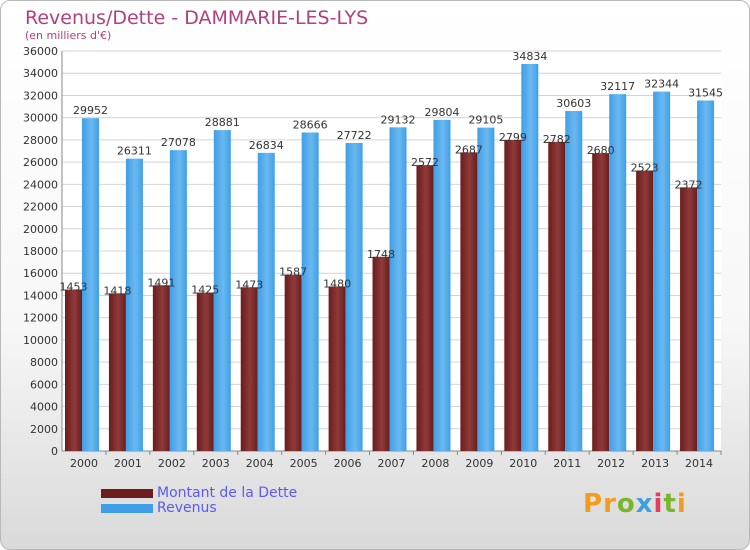 The image size is (750, 550). I want to click on legend-label-revenue: Revenus, so click(187, 508).